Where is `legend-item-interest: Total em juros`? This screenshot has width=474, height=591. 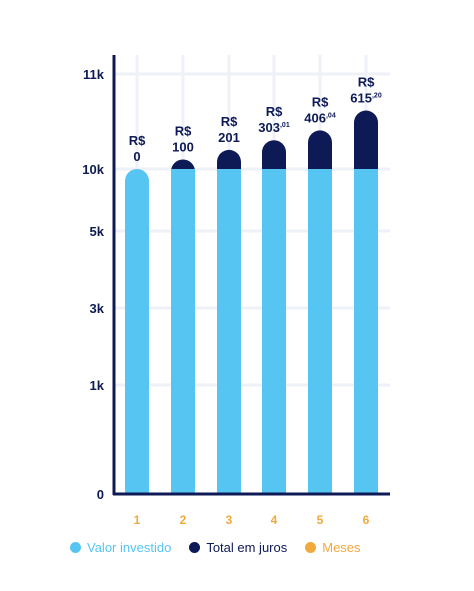
legend-item-interest: Total em juros is located at coordinates (238, 547).